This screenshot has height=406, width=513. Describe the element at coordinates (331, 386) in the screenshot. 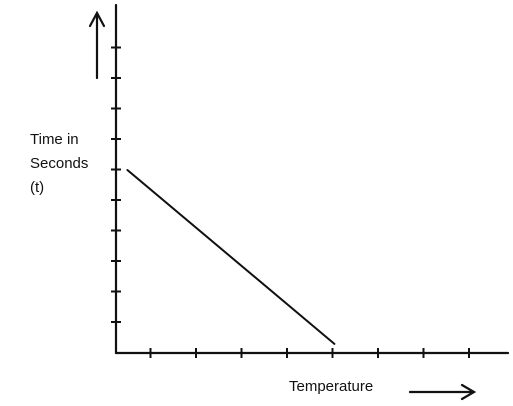

I see `x-axis-label: Temperature` at that location.